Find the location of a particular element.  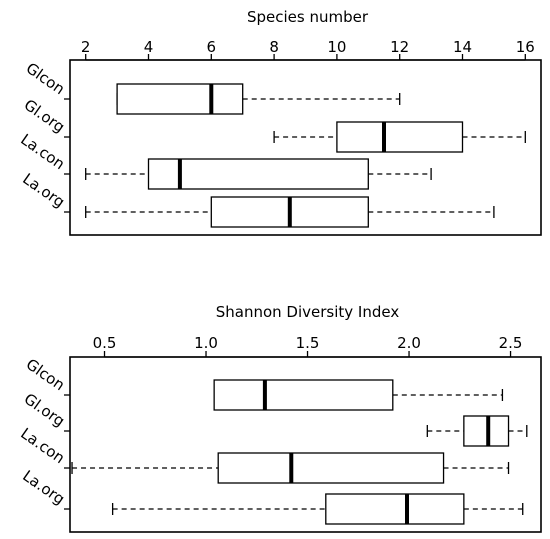

x-tick-label: 1.5 is located at coordinates (308, 343).